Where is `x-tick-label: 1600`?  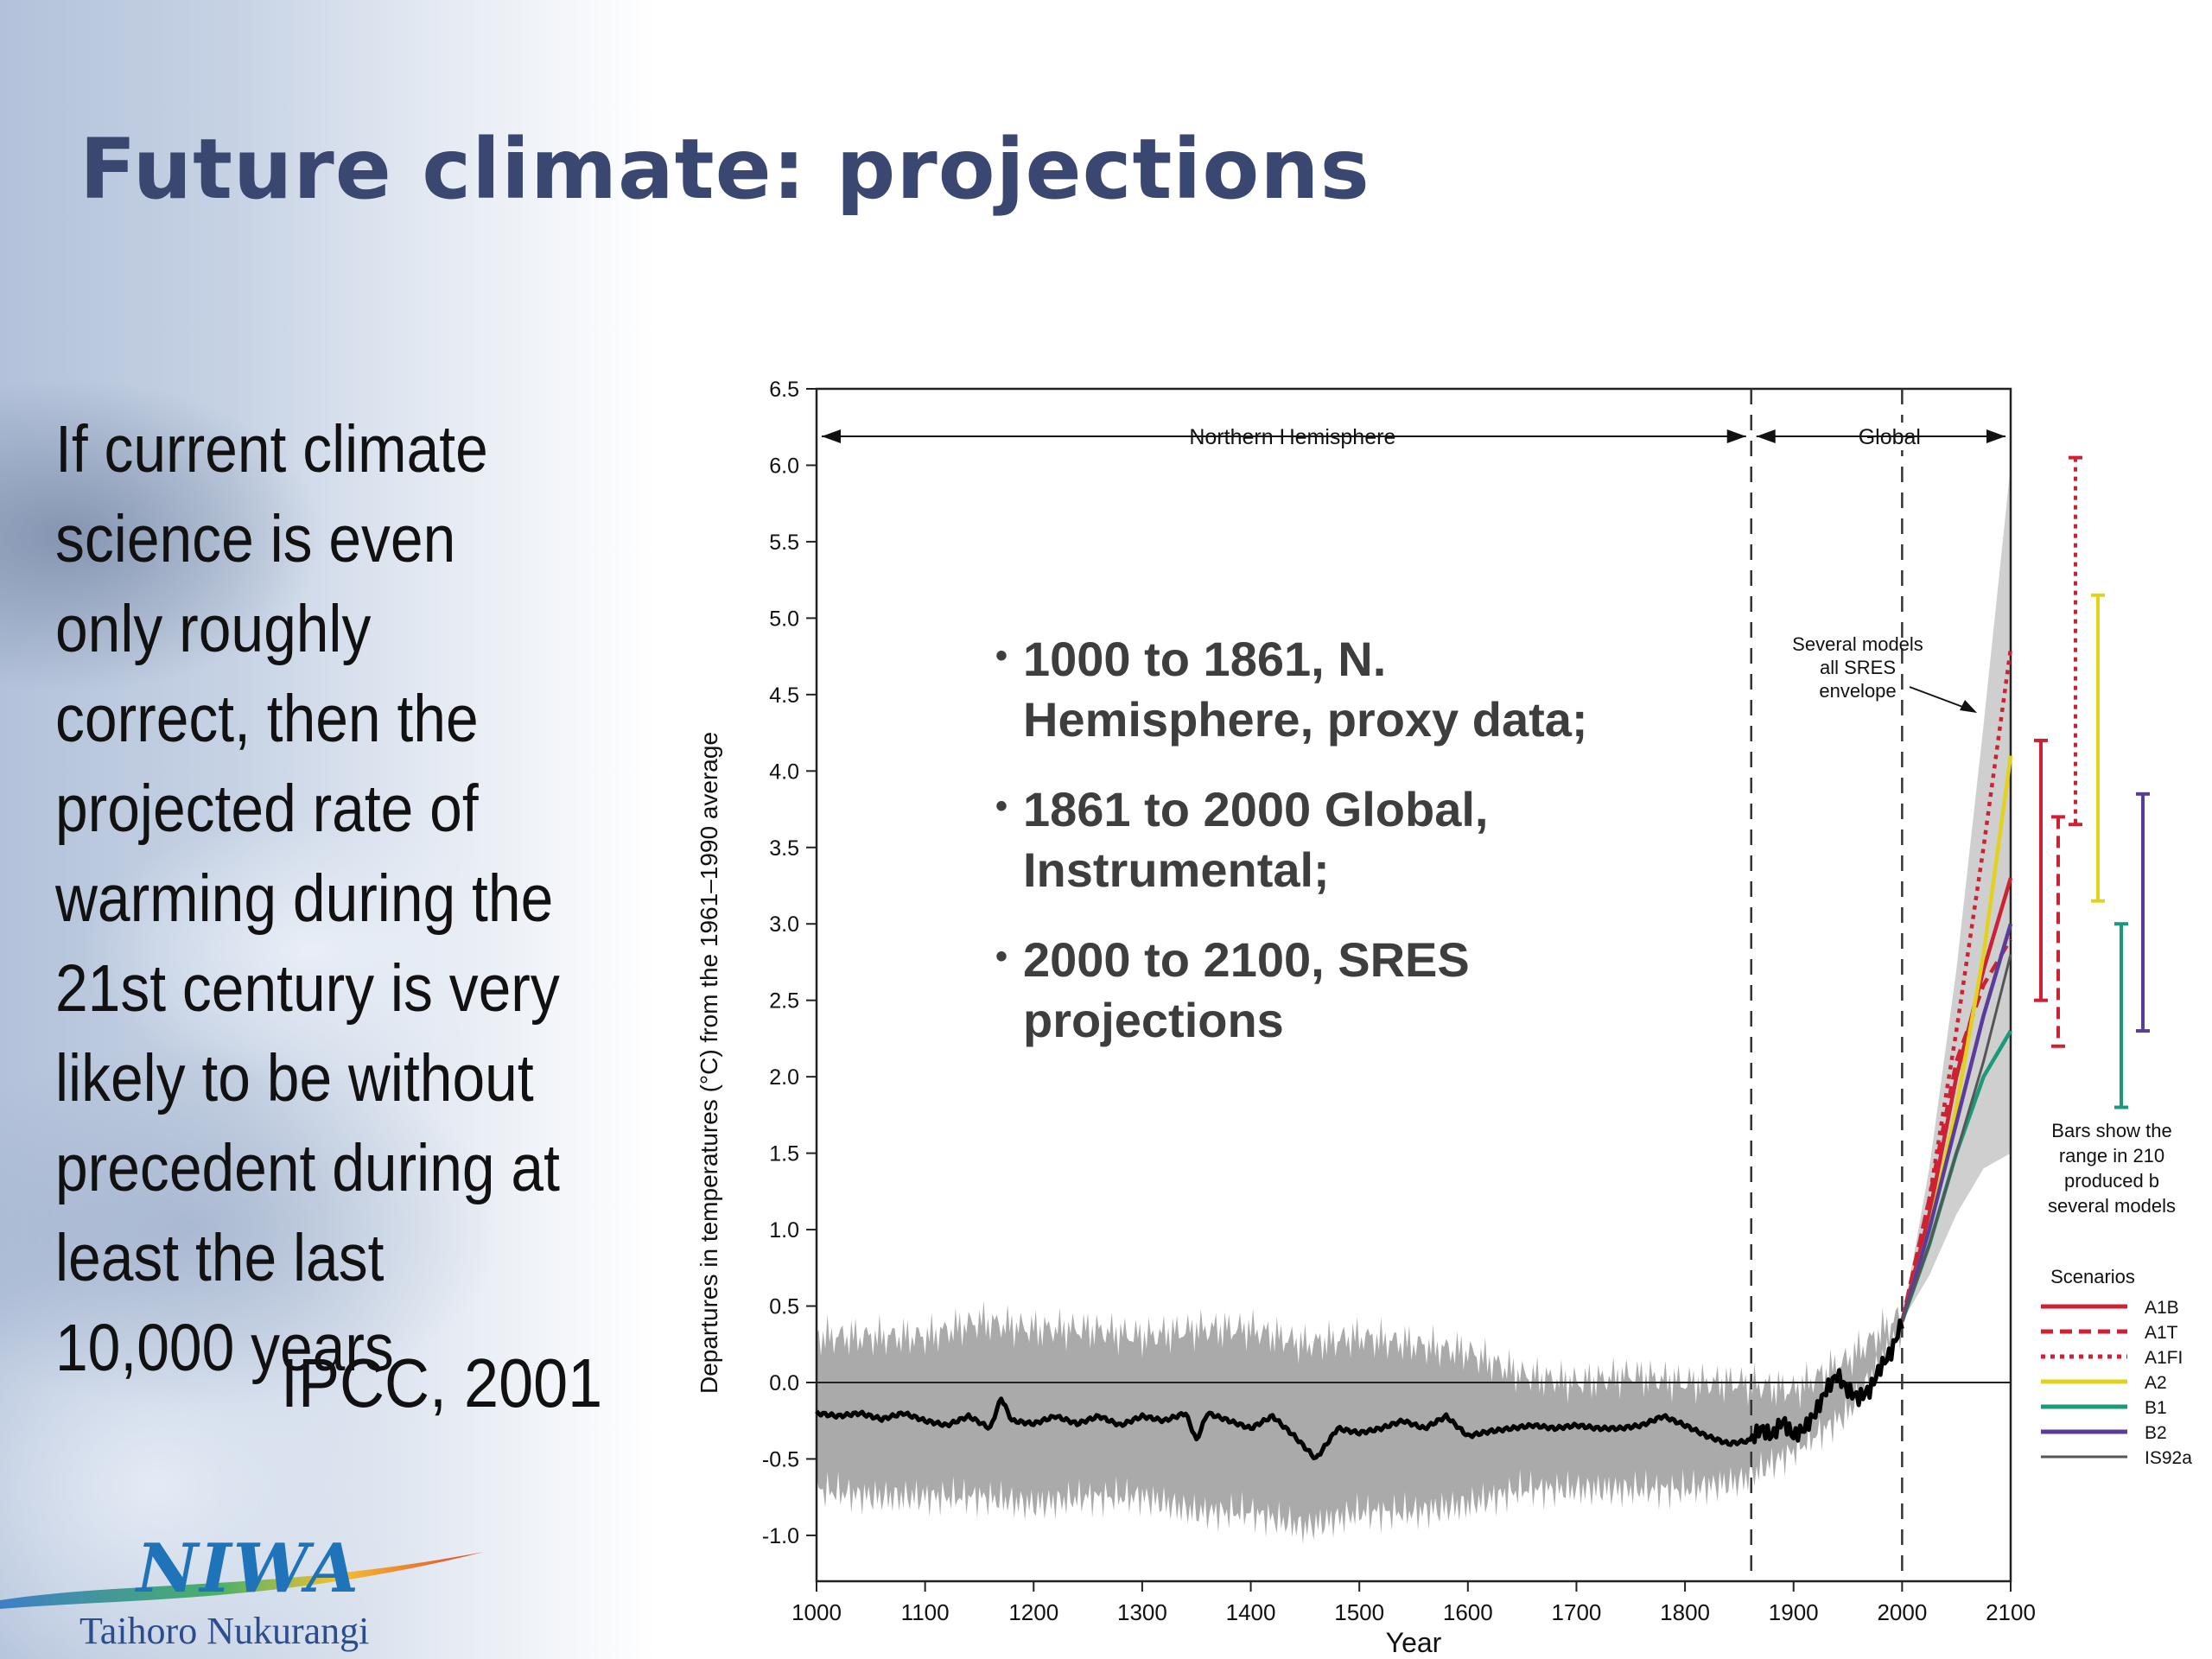
x-tick-label: 1600 is located at coordinates (1468, 1612).